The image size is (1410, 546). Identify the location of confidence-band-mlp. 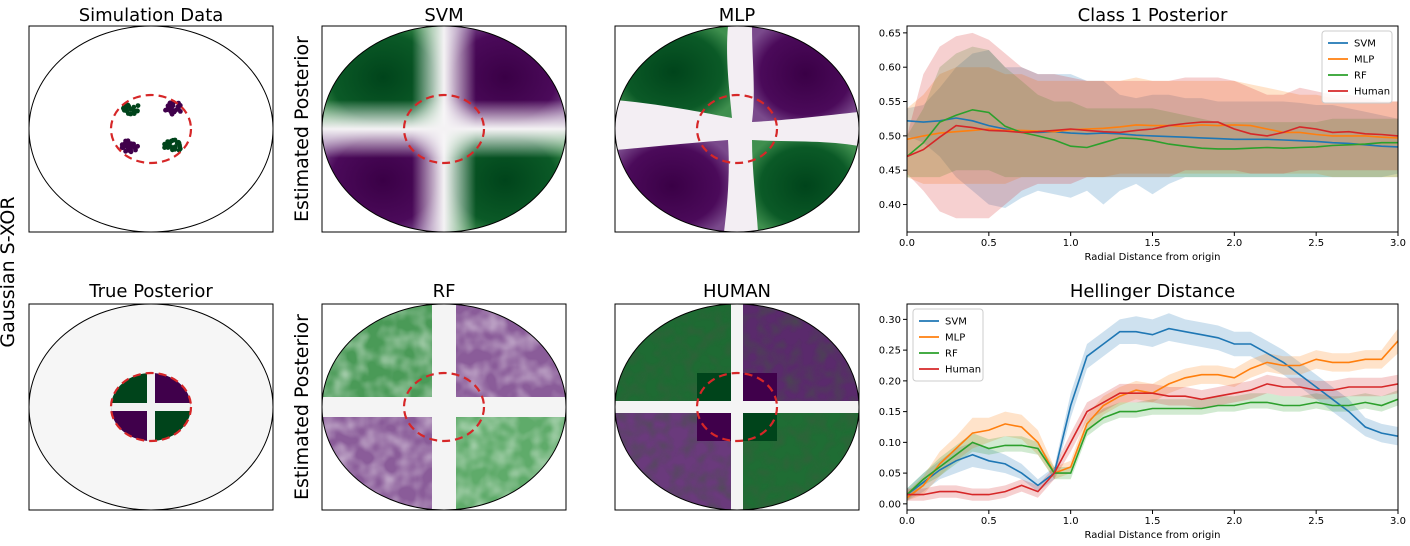
(1152, 414).